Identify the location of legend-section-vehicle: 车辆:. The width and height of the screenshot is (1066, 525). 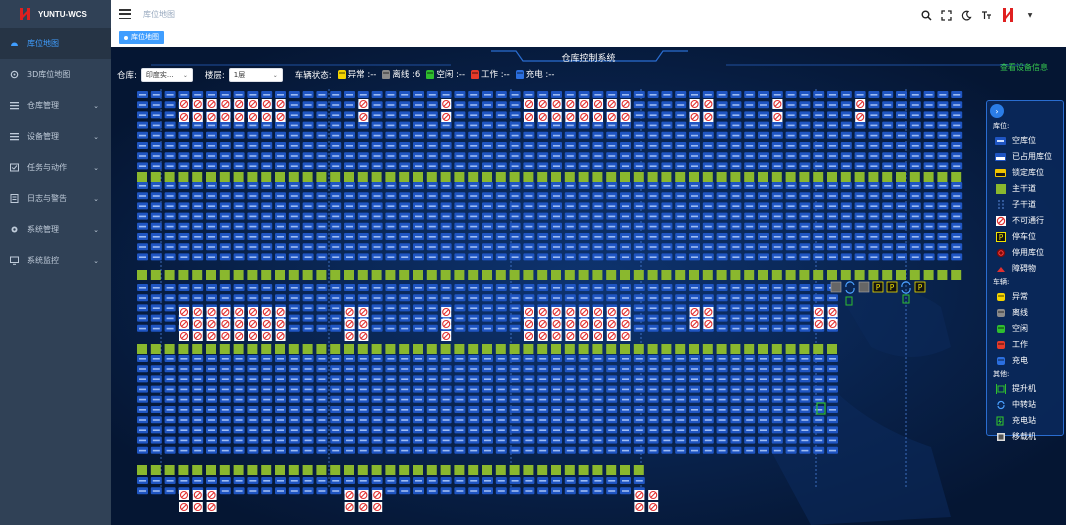
(1001, 282).